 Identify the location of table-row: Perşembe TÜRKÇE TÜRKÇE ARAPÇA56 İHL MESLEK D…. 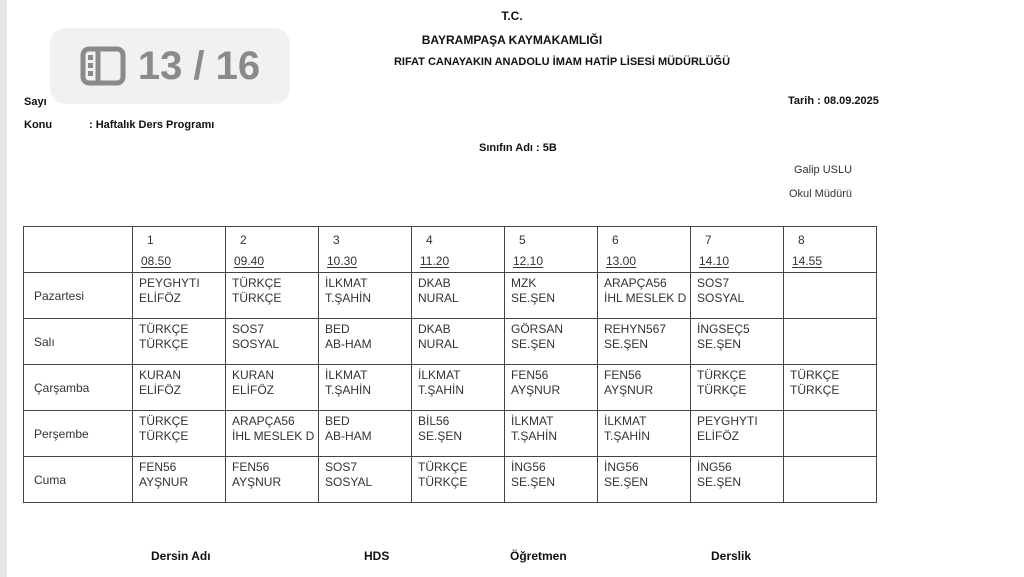
(450, 433).